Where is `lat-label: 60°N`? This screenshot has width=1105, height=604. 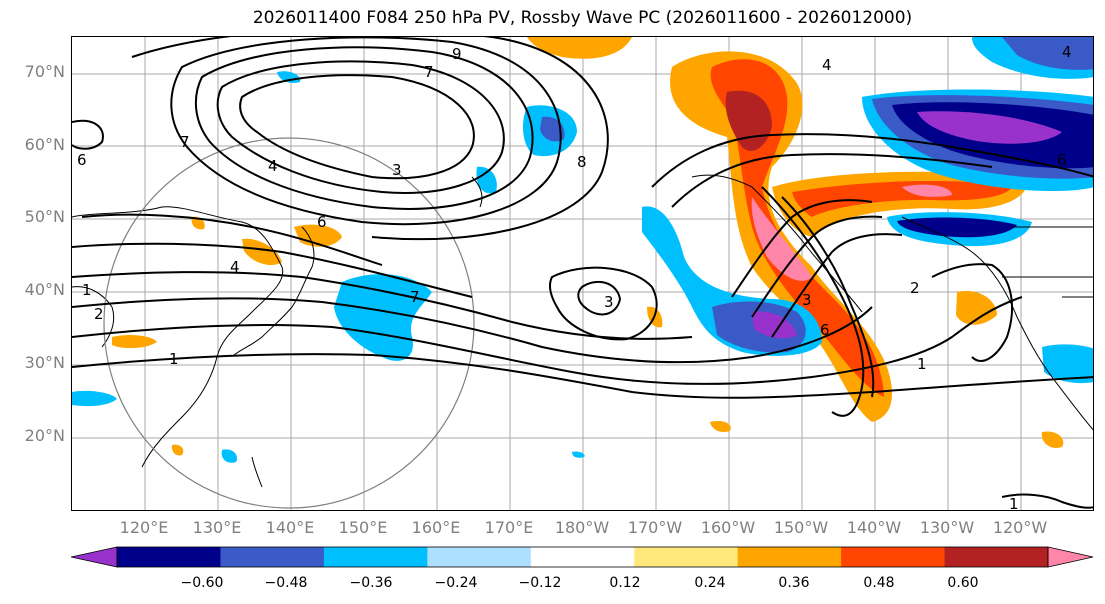 lat-label: 60°N is located at coordinates (44, 144).